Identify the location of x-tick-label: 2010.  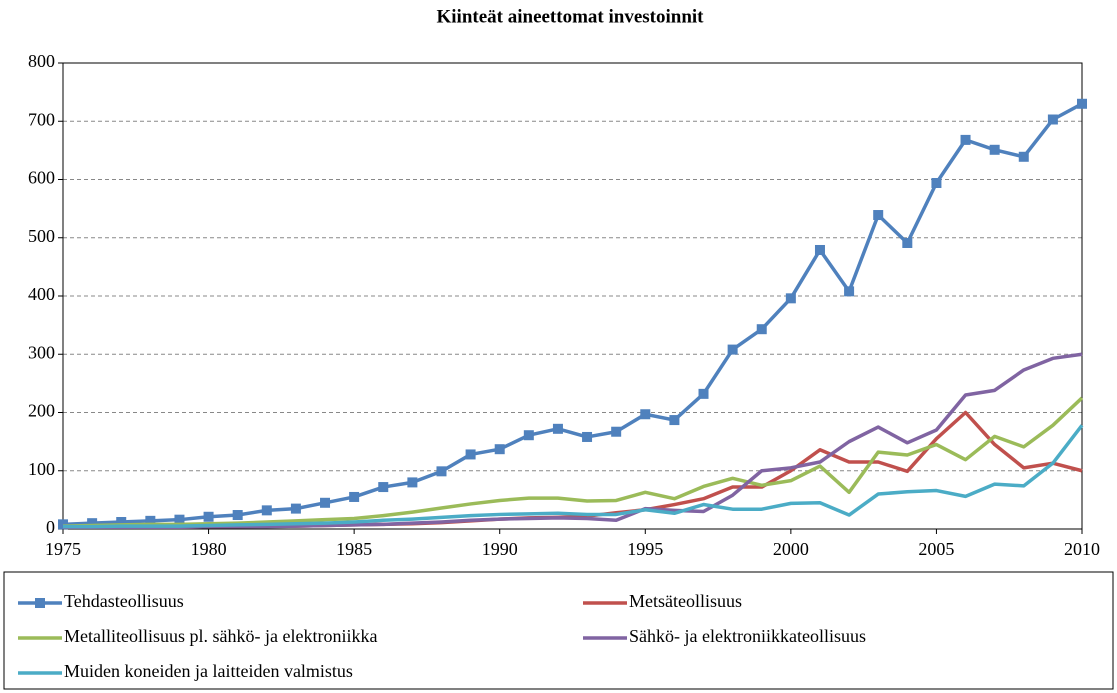
(1082, 549).